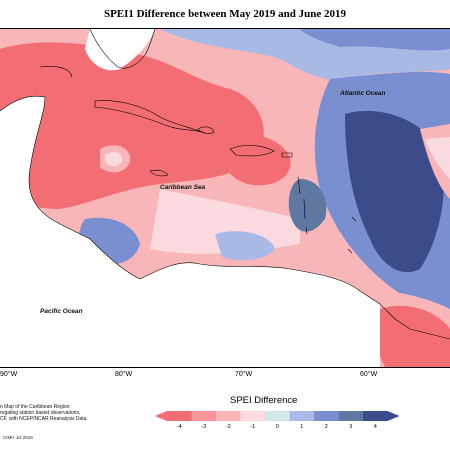 The image size is (450, 450). I want to click on anomaly-gray-antilles, so click(307, 205).